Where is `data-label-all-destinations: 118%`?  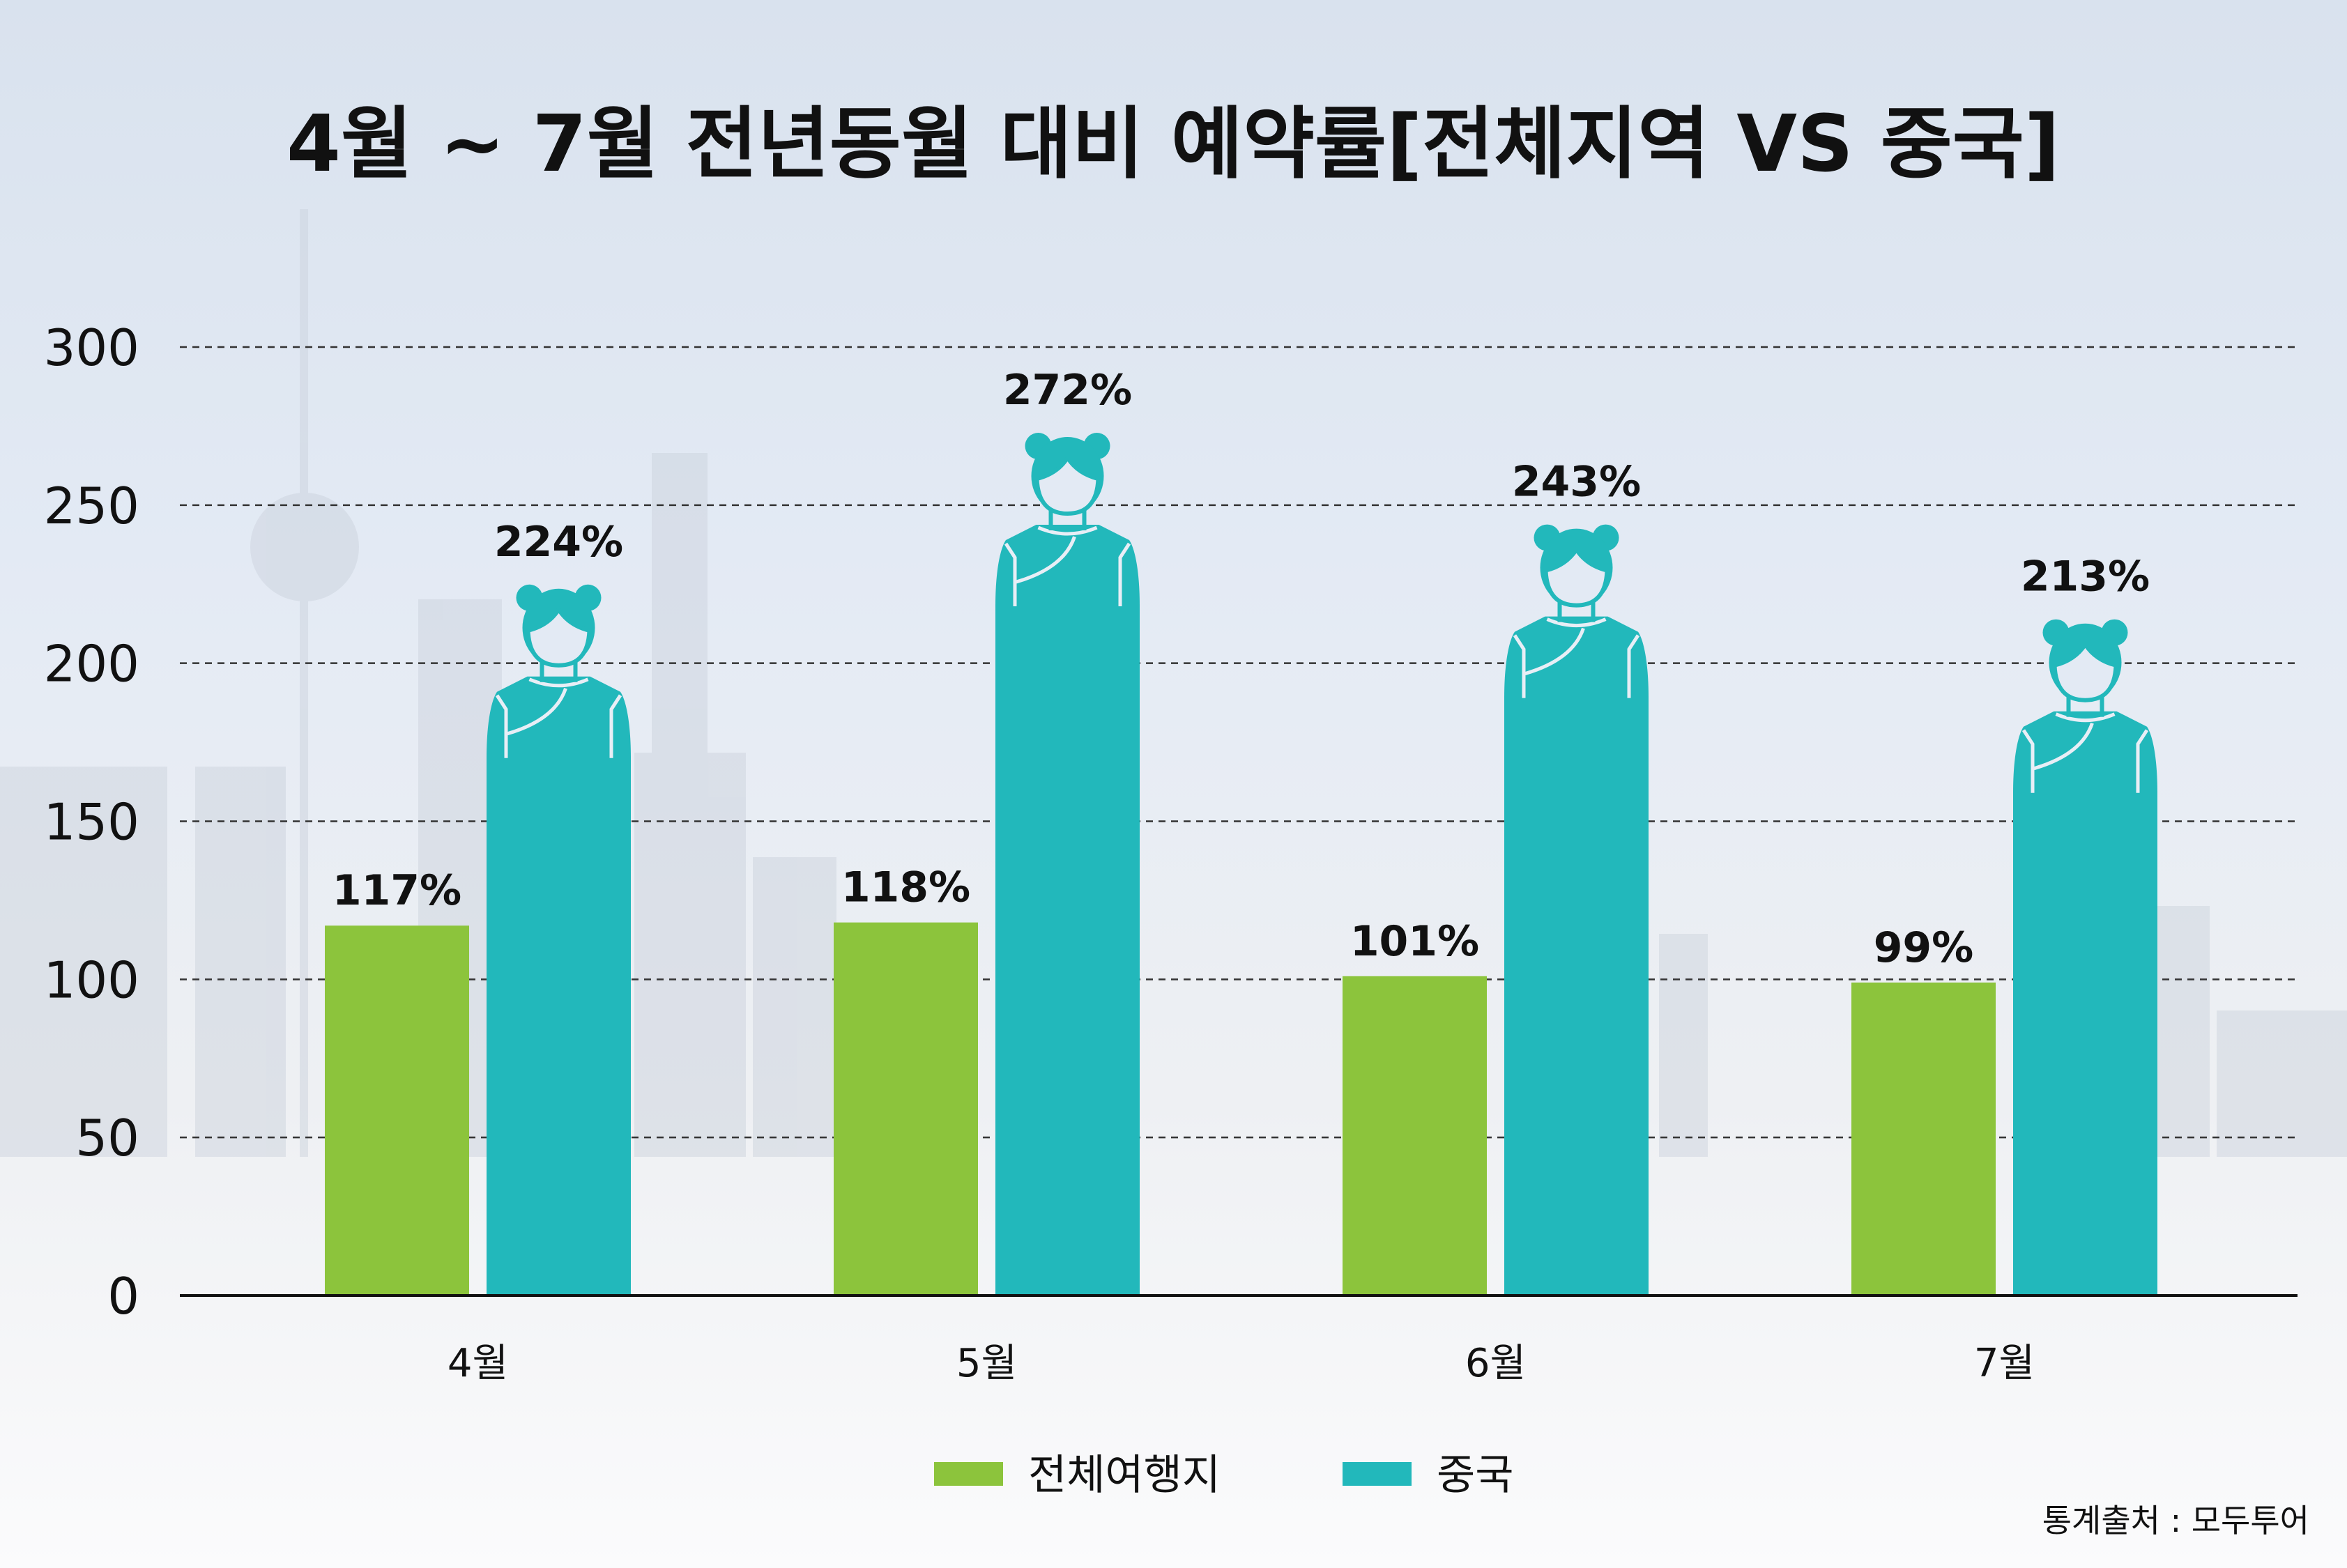
data-label-all-destinations: 118% is located at coordinates (905, 887).